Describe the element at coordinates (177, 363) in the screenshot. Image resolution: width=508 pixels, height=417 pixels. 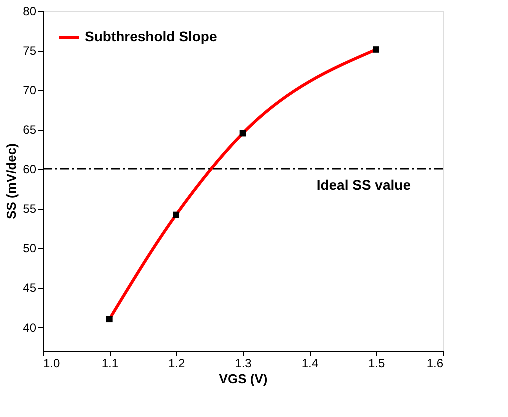
I see `x-tick-label: 1.2` at that location.